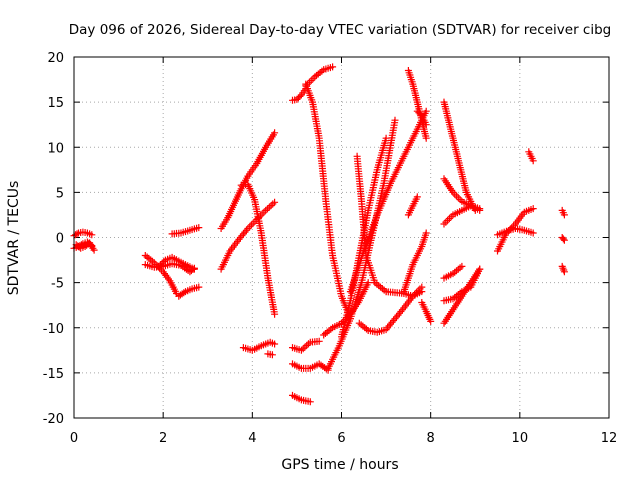 The width and height of the screenshot is (640, 480). I want to click on series-t03, so click(85, 246).